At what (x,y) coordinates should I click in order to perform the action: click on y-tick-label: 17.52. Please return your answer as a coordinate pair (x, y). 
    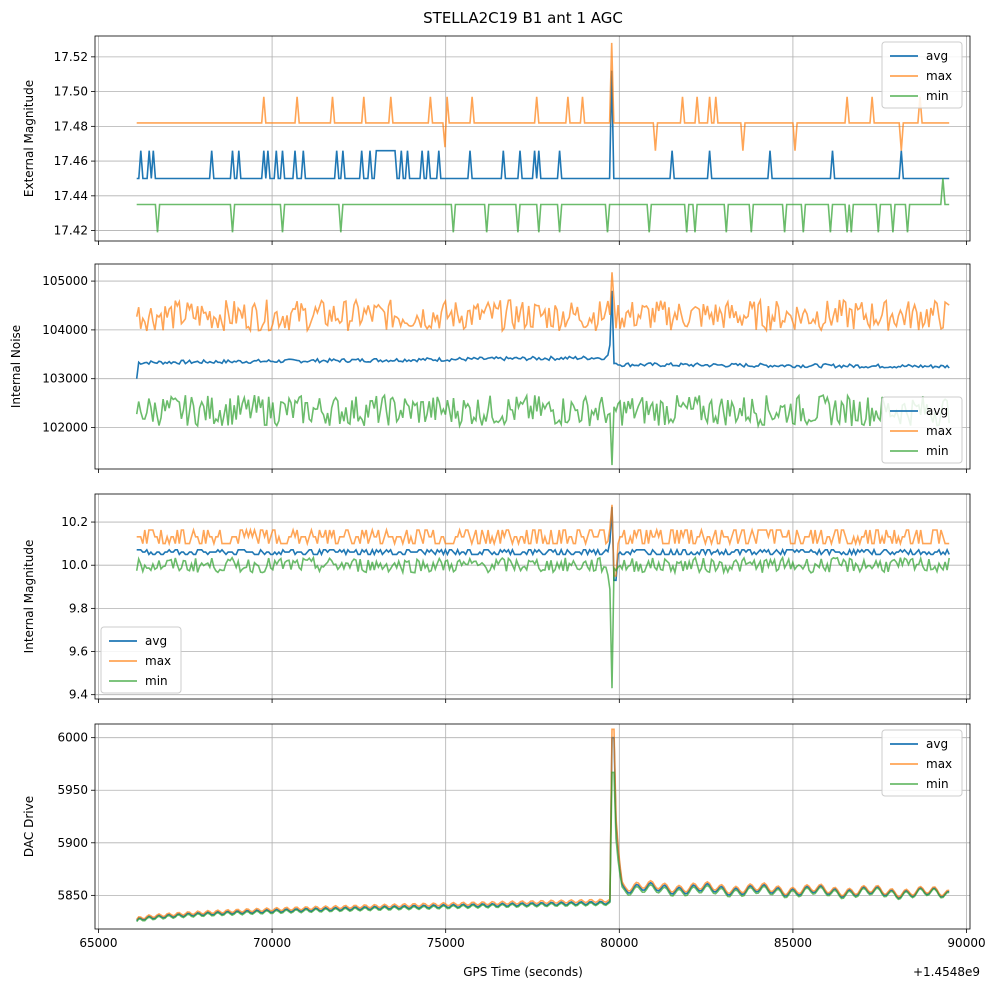
    Looking at the image, I should click on (71, 57).